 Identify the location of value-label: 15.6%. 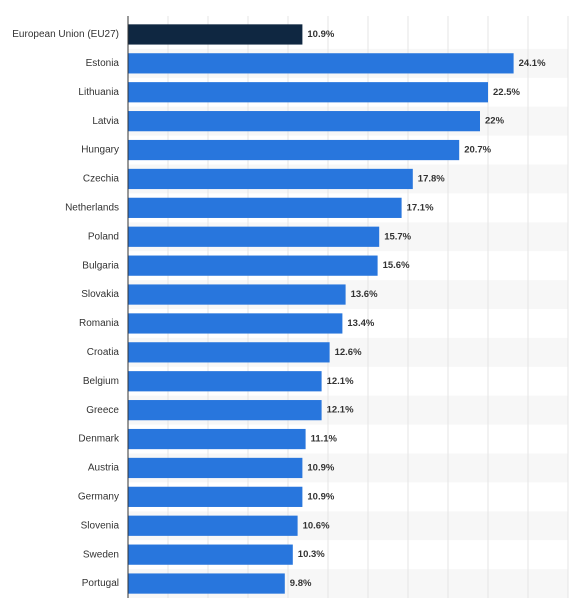
(396, 265).